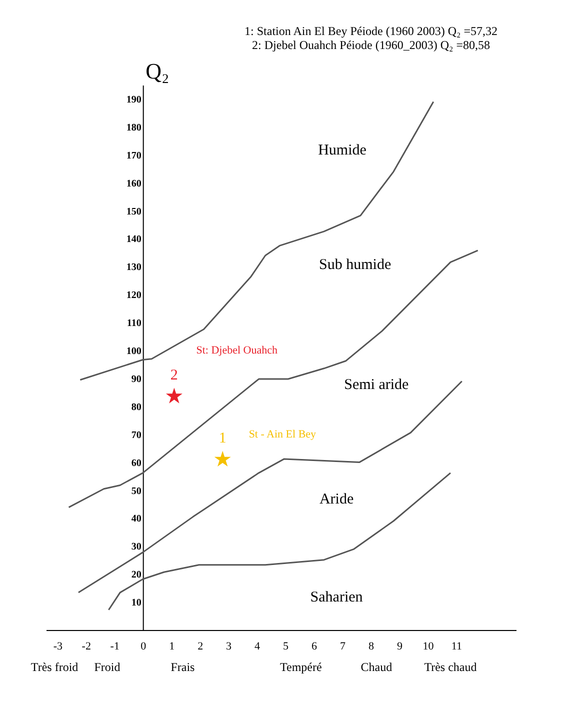 This screenshot has height=708, width=579. Describe the element at coordinates (371, 45) in the screenshot. I see `text: 2: Djebel Ouahch Péiode (1960_2003) Q₂ =80,58` at that location.